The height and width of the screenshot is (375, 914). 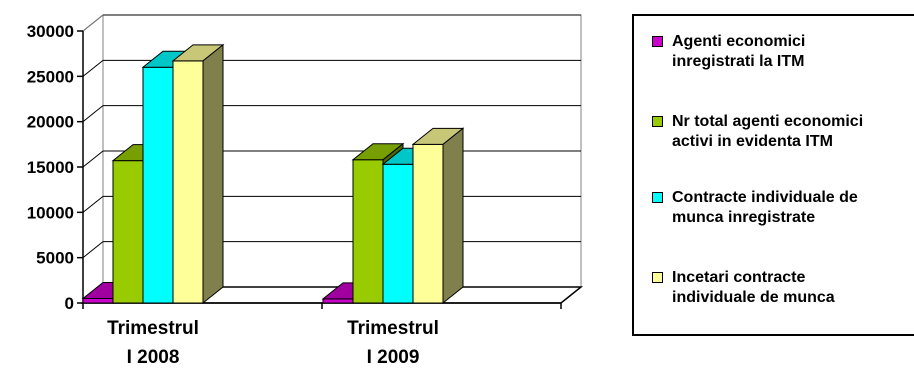 What do you see at coordinates (765, 197) in the screenshot?
I see `legend-label-line: Contracte individuale de` at bounding box center [765, 197].